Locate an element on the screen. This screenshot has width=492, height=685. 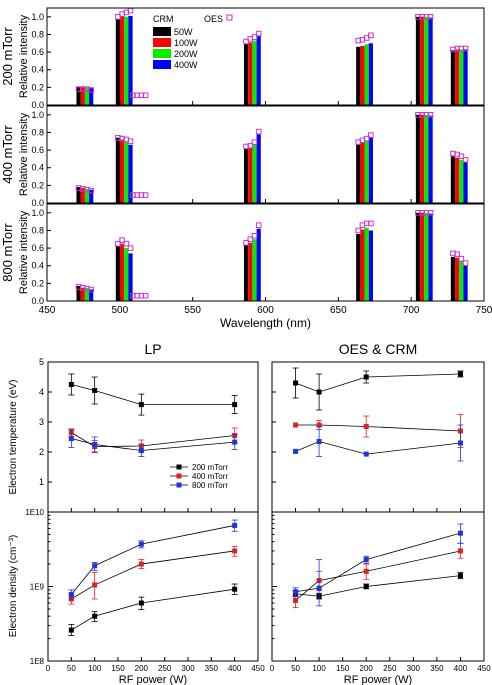
density-frame is located at coordinates (153, 586).